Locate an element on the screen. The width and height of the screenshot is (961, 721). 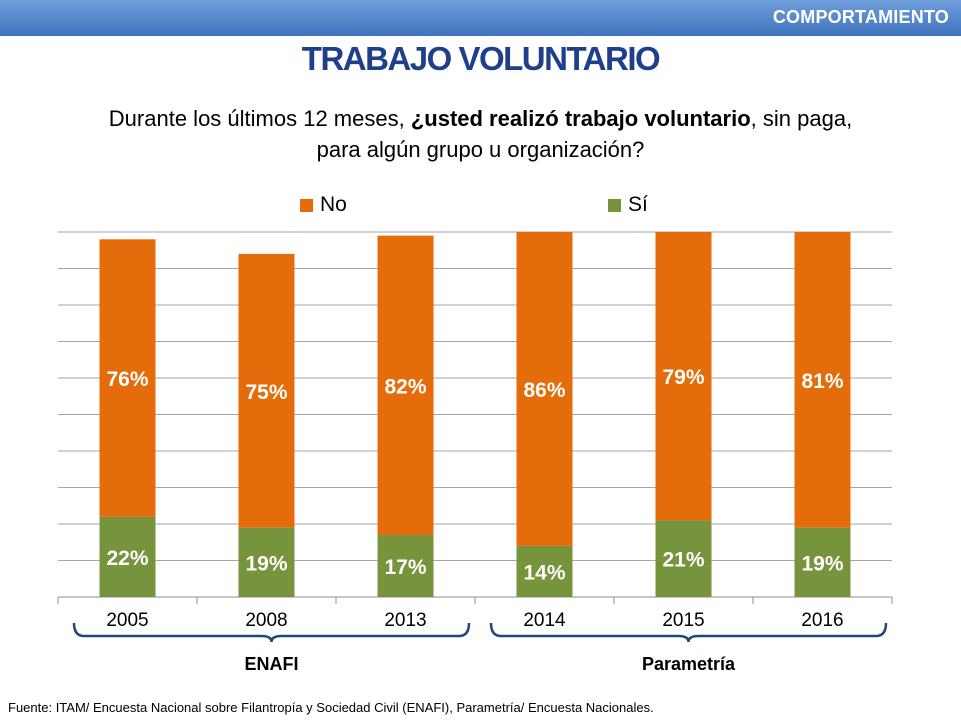
legend-label-si: Sí is located at coordinates (638, 204).